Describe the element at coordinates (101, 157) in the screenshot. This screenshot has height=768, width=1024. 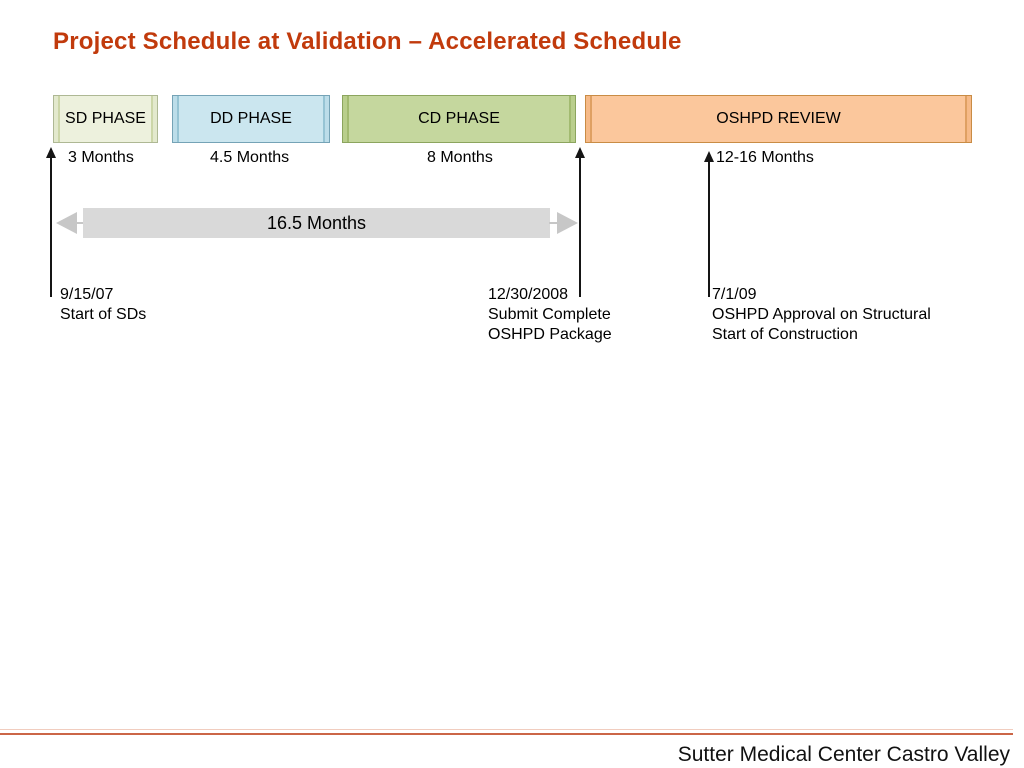
I see `duration-label-sd: 3 Months` at that location.